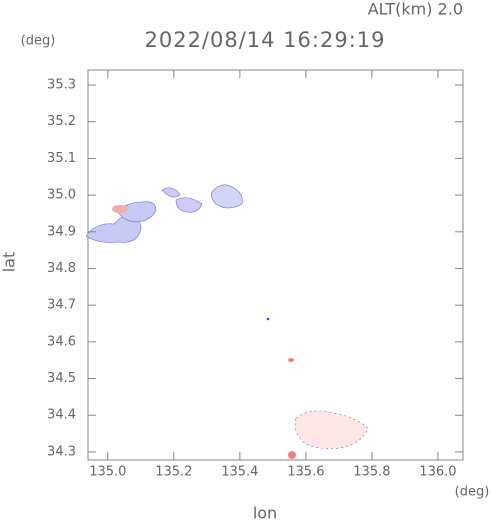  What do you see at coordinates (173, 472) in the screenshot?
I see `x-tick-label: 135.2` at bounding box center [173, 472].